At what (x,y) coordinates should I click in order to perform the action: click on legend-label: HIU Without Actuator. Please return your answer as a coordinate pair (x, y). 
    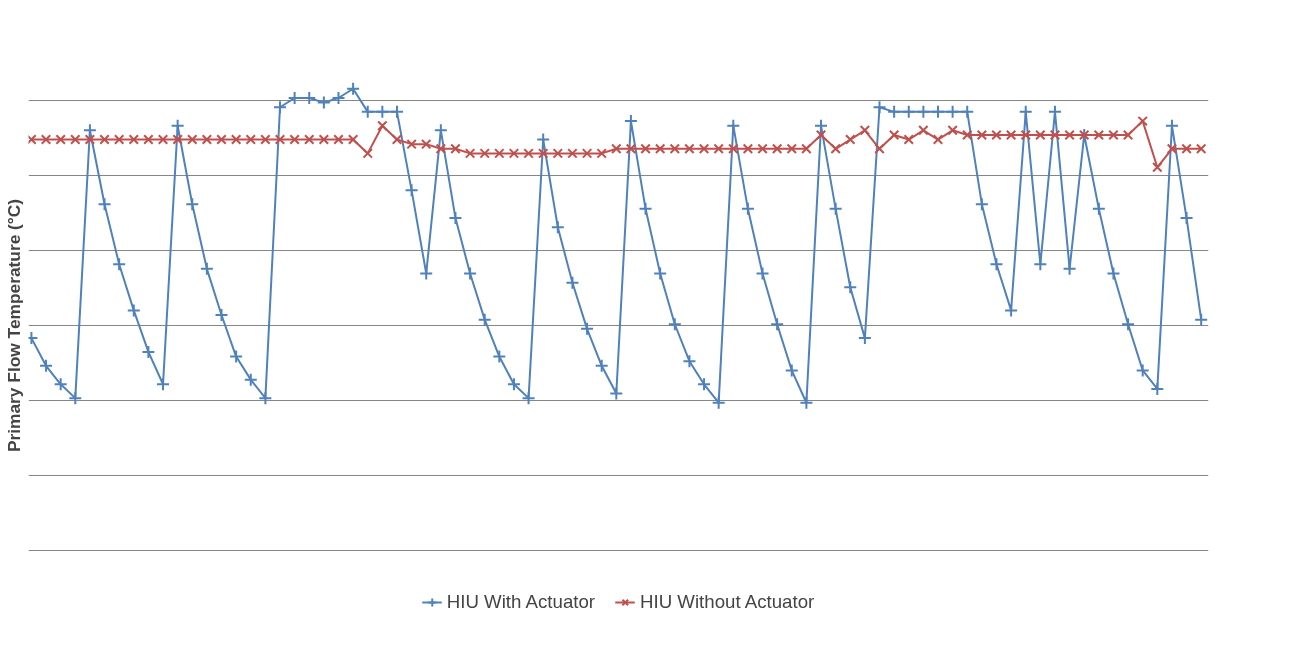
    Looking at the image, I should click on (727, 602).